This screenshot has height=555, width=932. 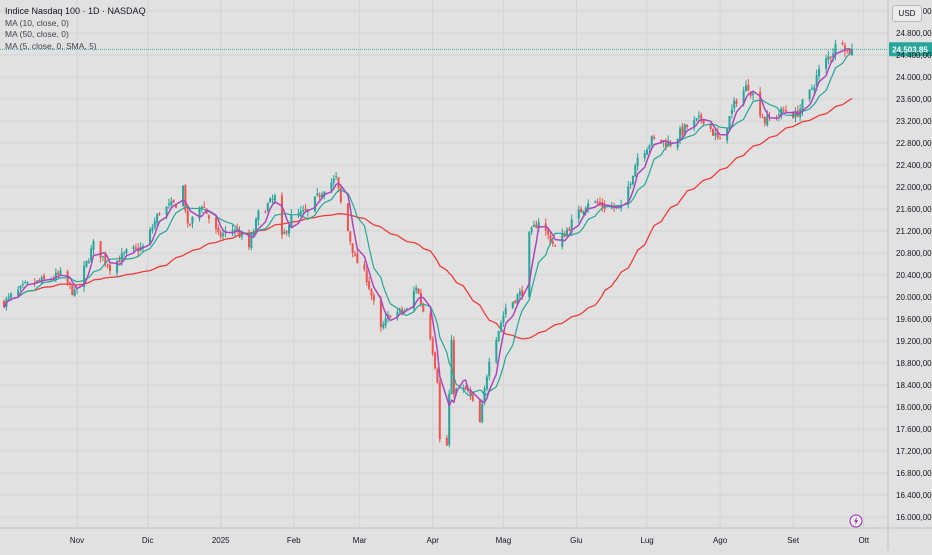 I want to click on y-tick-label: 19.200,00, so click(x=914, y=341).